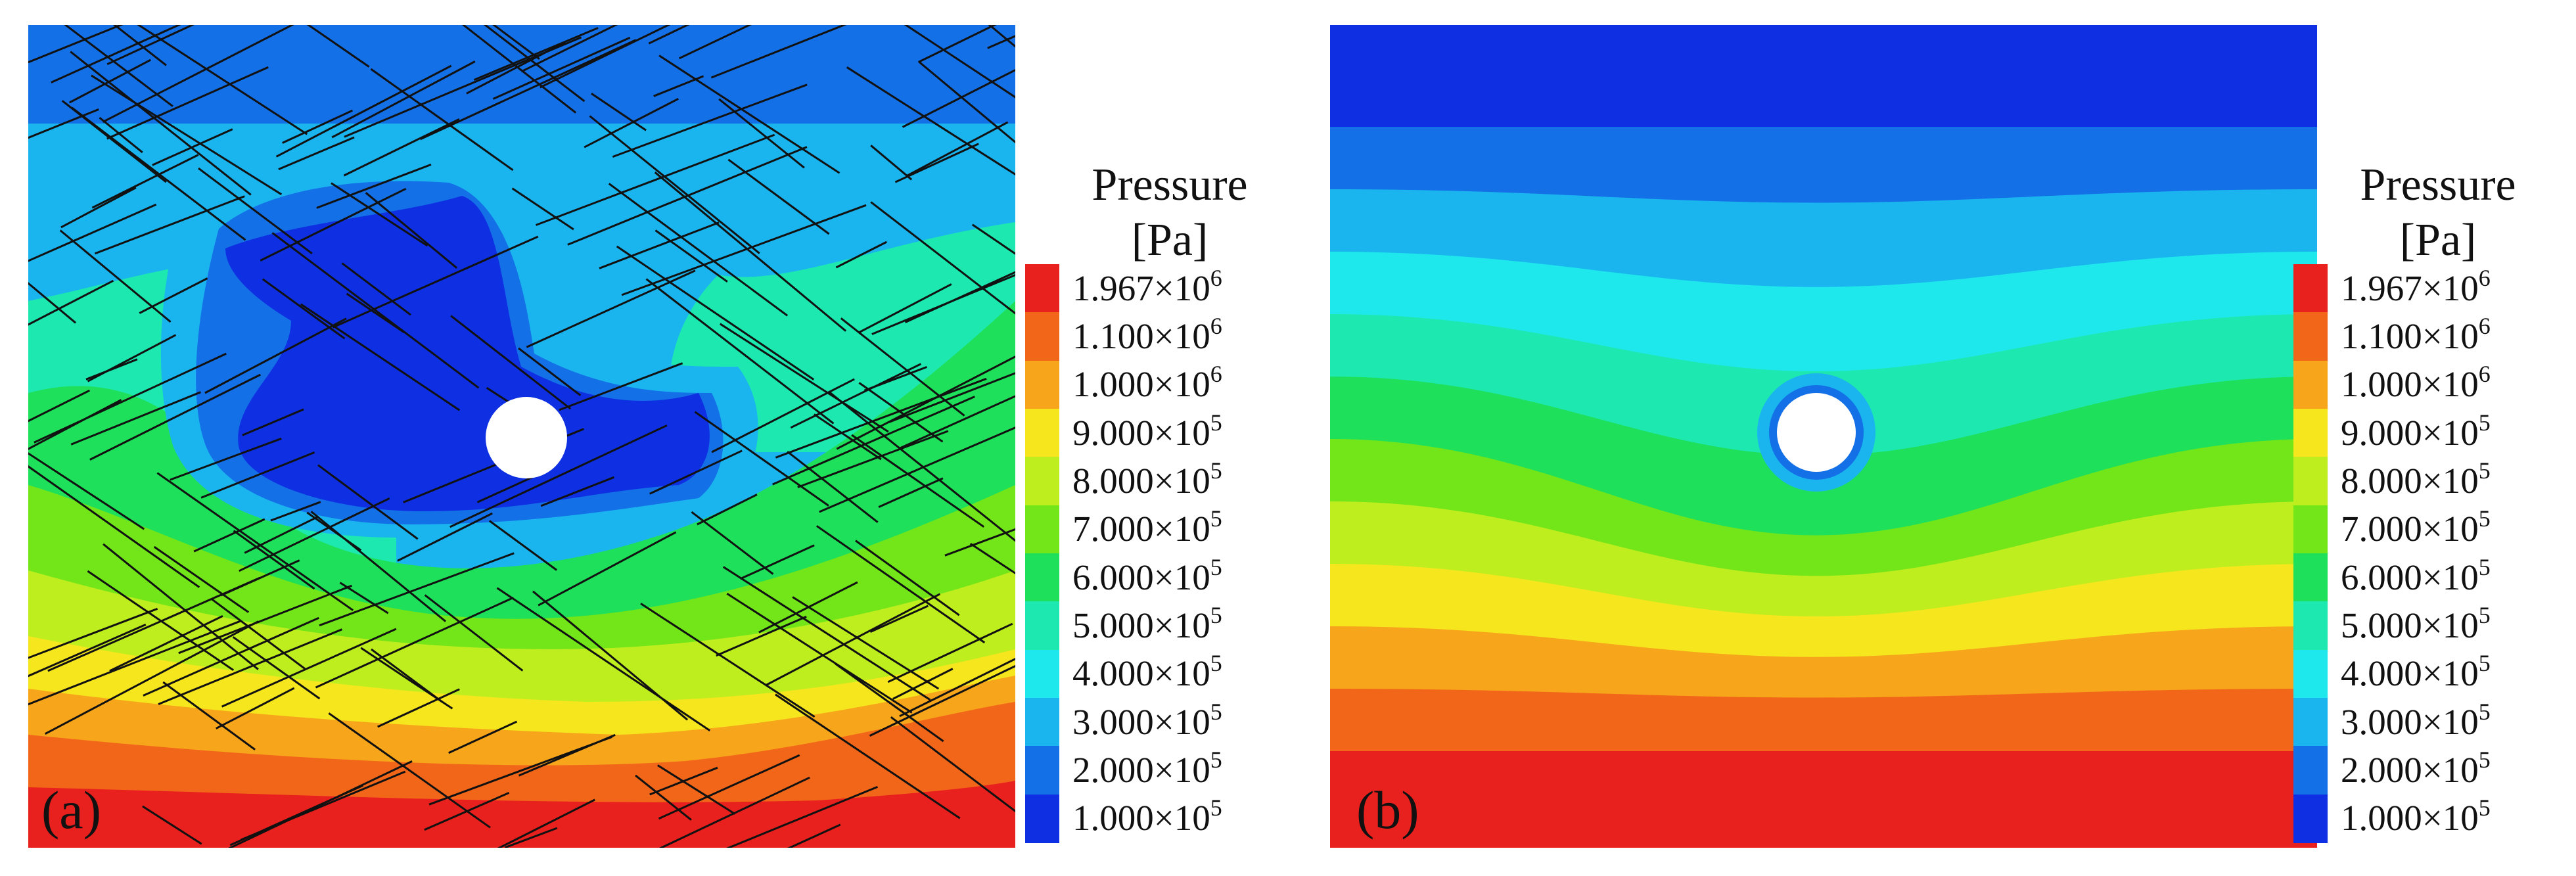 This screenshot has height=876, width=2576. Describe the element at coordinates (1147, 335) in the screenshot. I see `legend-level-label: 1.100×10⁶` at that location.